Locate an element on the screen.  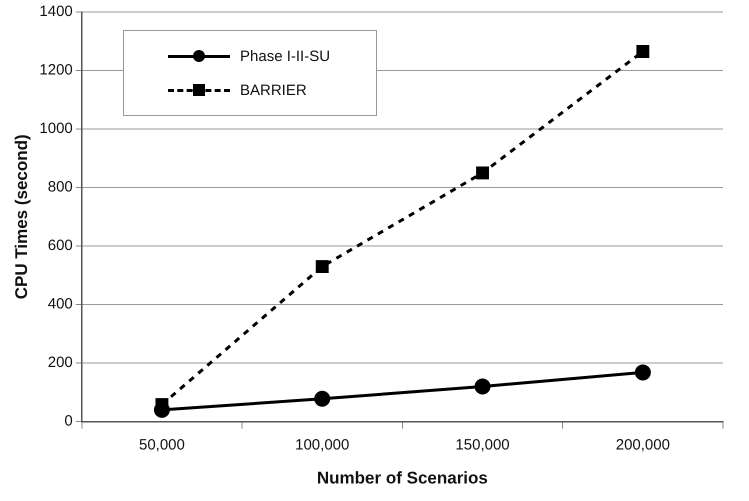
x-tick-label: 200,000 is located at coordinates (643, 445).